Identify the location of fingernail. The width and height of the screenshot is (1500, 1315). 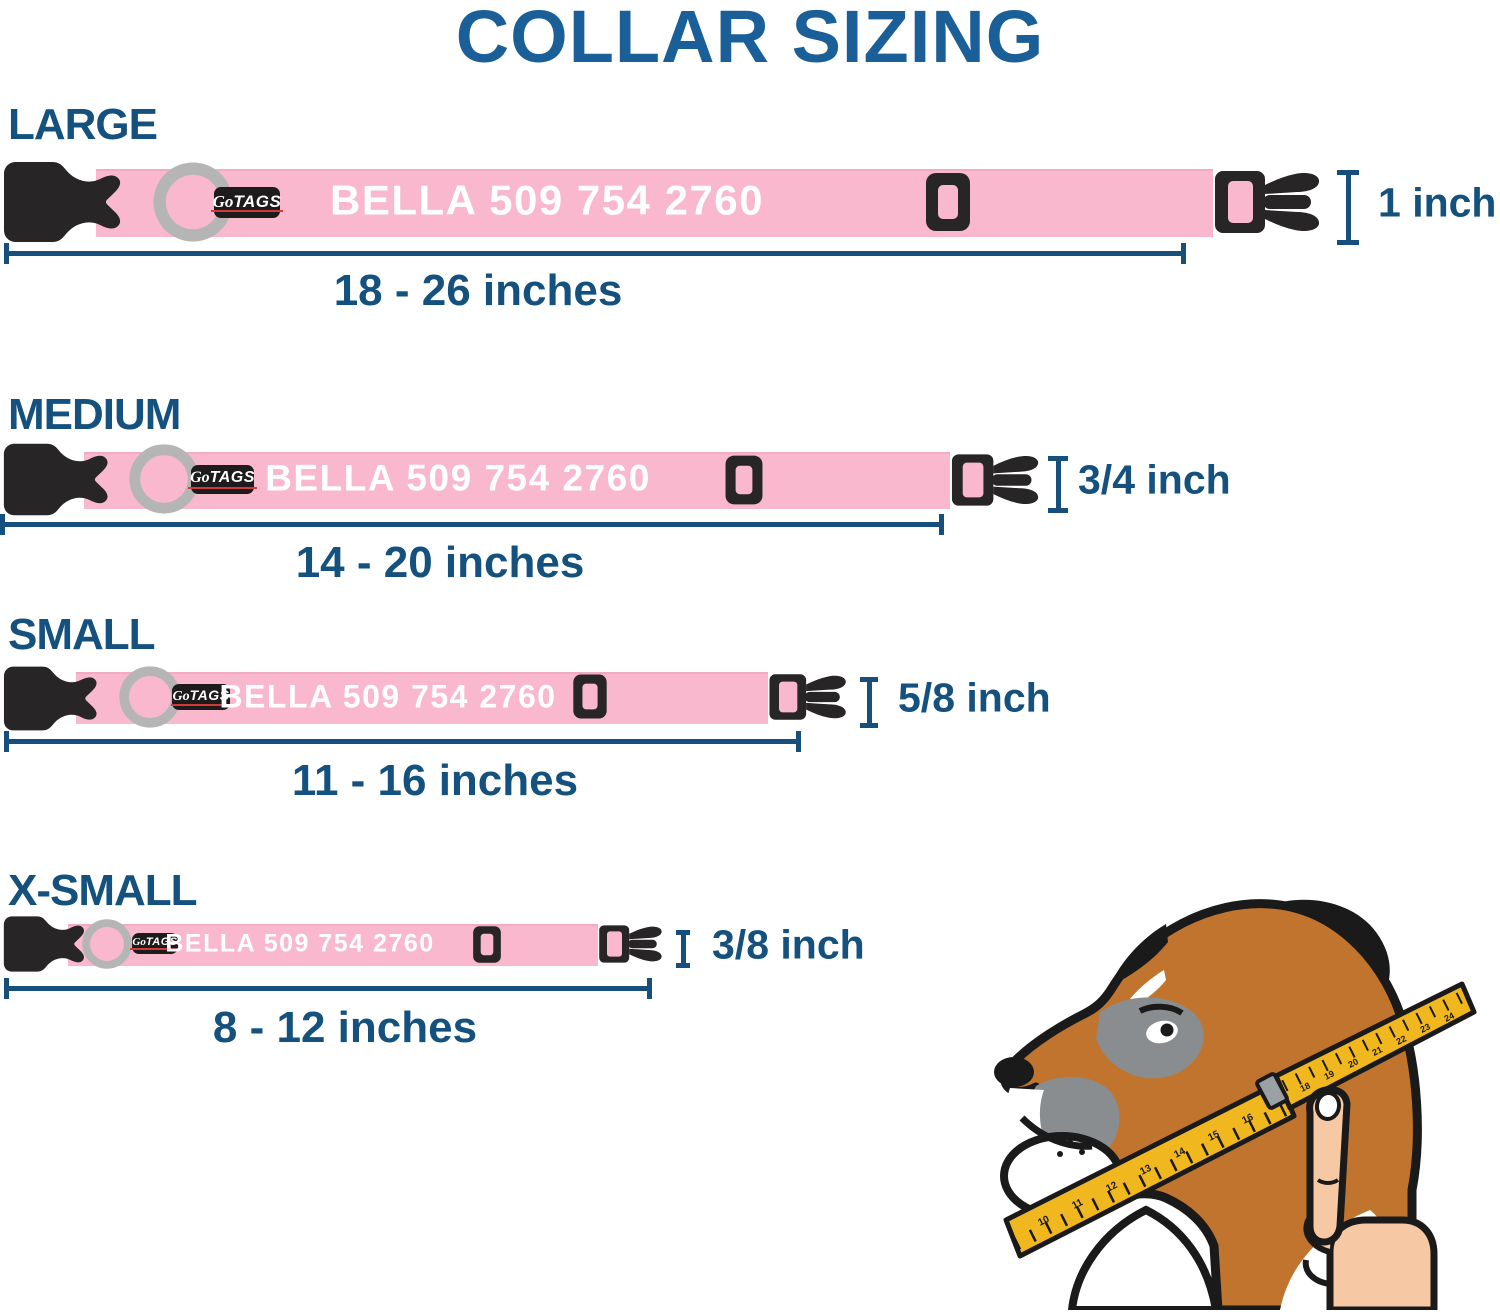
(1328, 1106).